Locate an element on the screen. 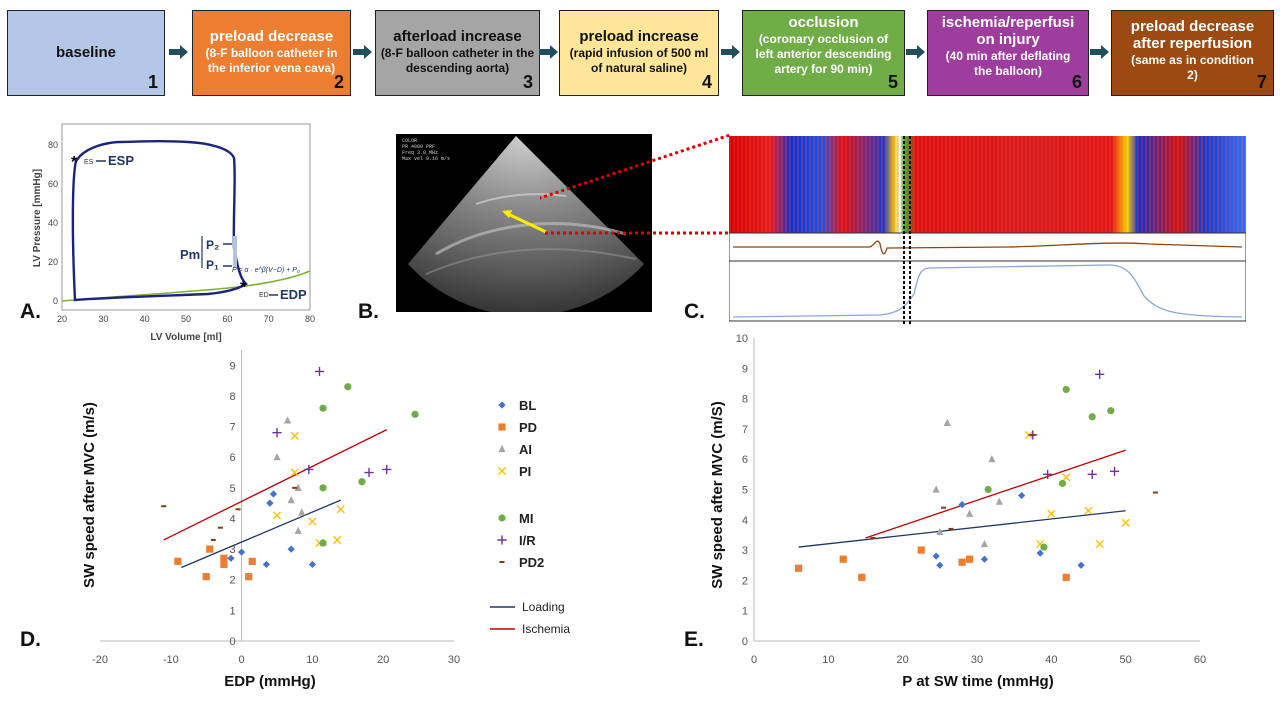  pressure-trace is located at coordinates (987, 291).